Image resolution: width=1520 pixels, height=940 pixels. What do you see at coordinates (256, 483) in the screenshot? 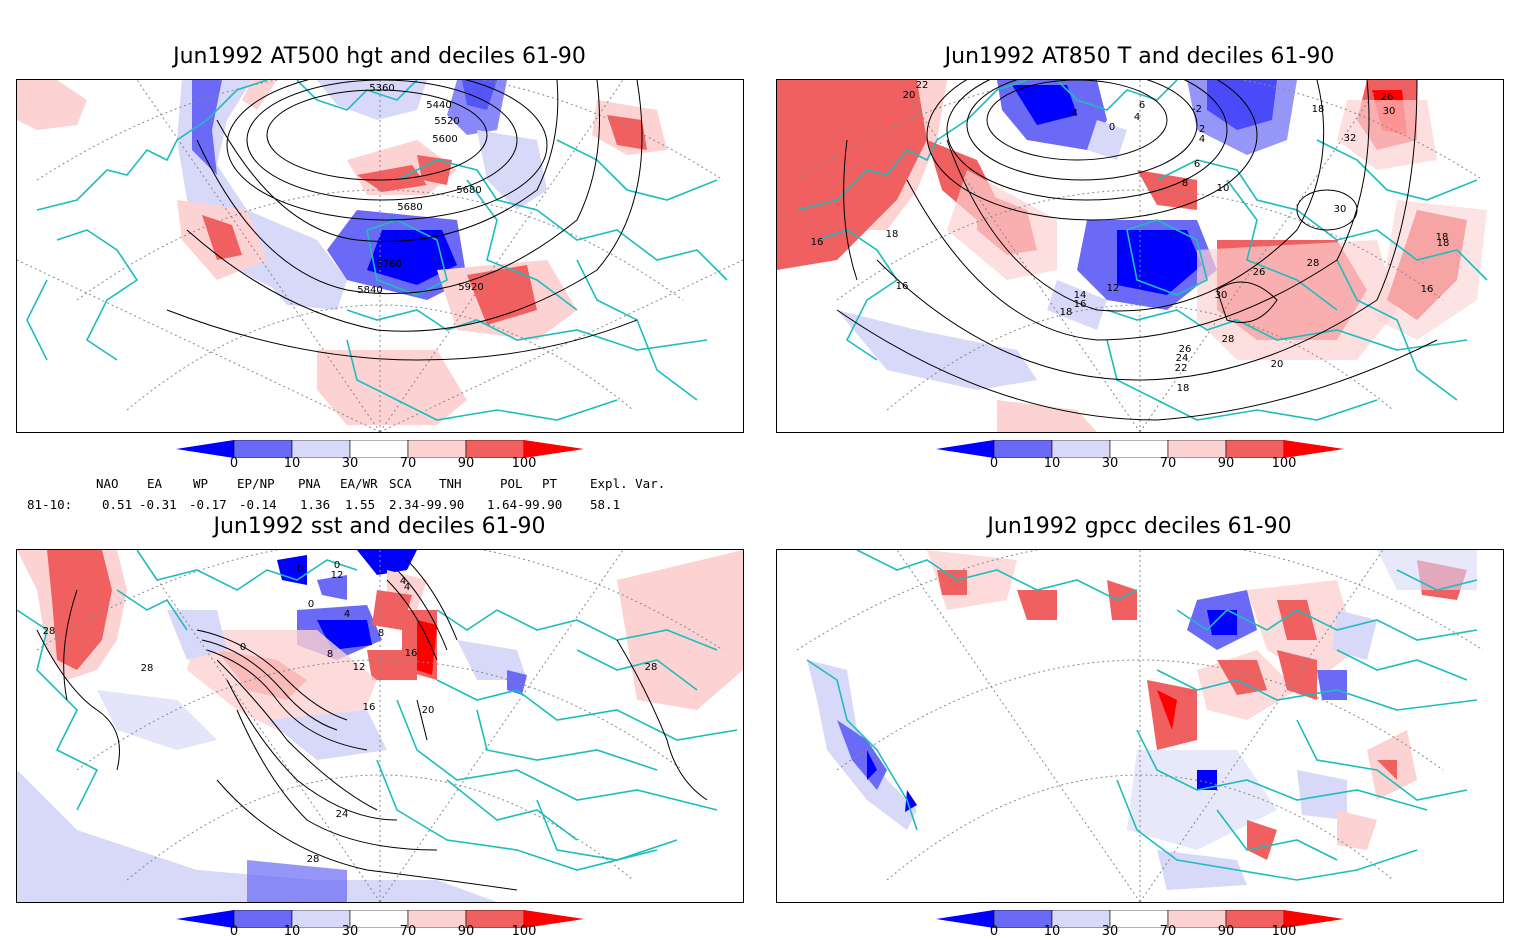
I see `index-header: EP/NP` at bounding box center [256, 483].